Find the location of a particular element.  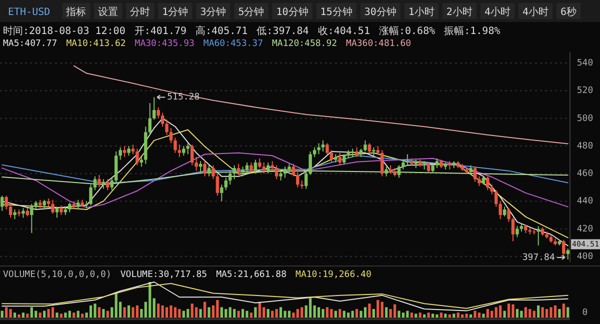

text: 15分钟 is located at coordinates (336, 12).